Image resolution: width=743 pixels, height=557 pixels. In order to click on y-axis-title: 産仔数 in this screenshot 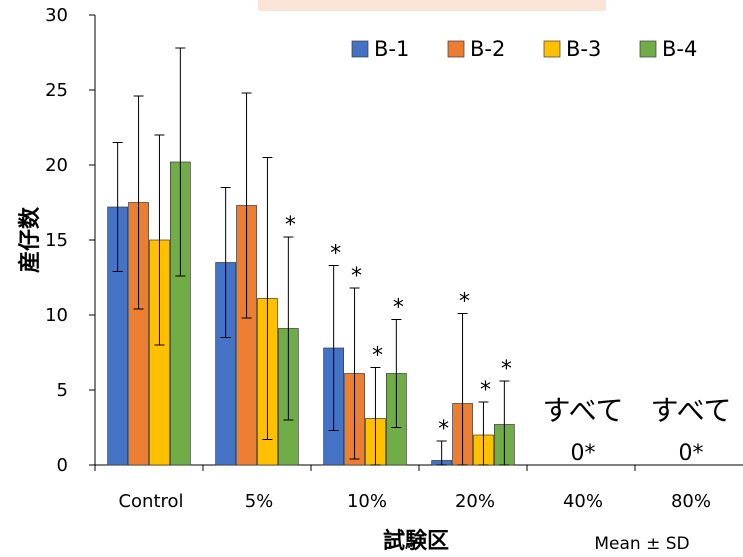, I will do `click(30, 239)`.